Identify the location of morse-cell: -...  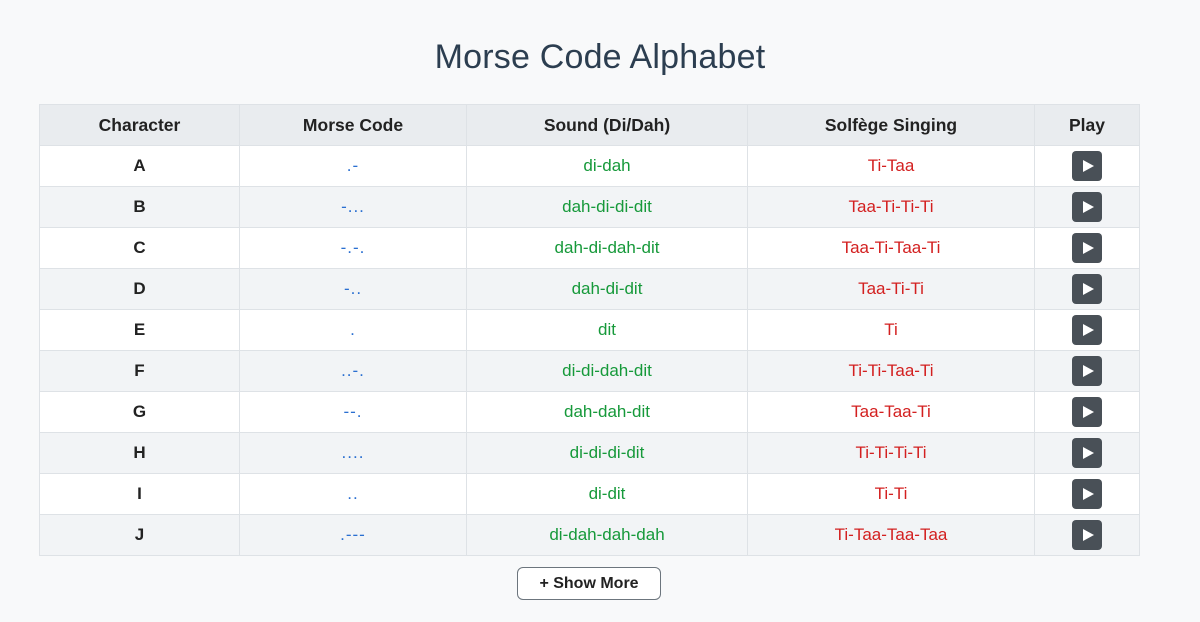
(353, 289).